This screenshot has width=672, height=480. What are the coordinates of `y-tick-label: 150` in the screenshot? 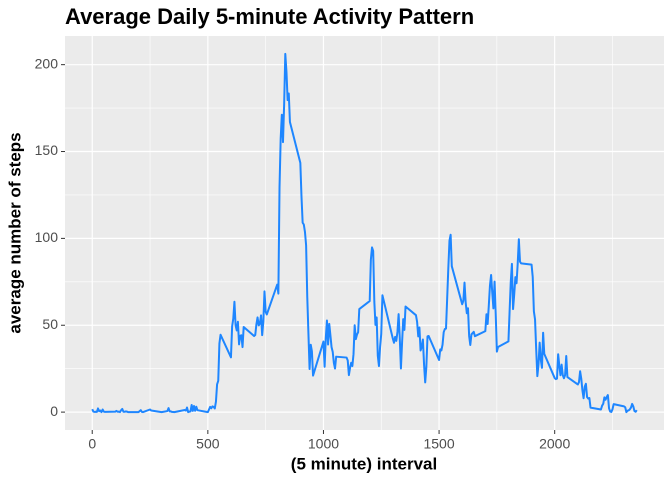 It's located at (47, 150).